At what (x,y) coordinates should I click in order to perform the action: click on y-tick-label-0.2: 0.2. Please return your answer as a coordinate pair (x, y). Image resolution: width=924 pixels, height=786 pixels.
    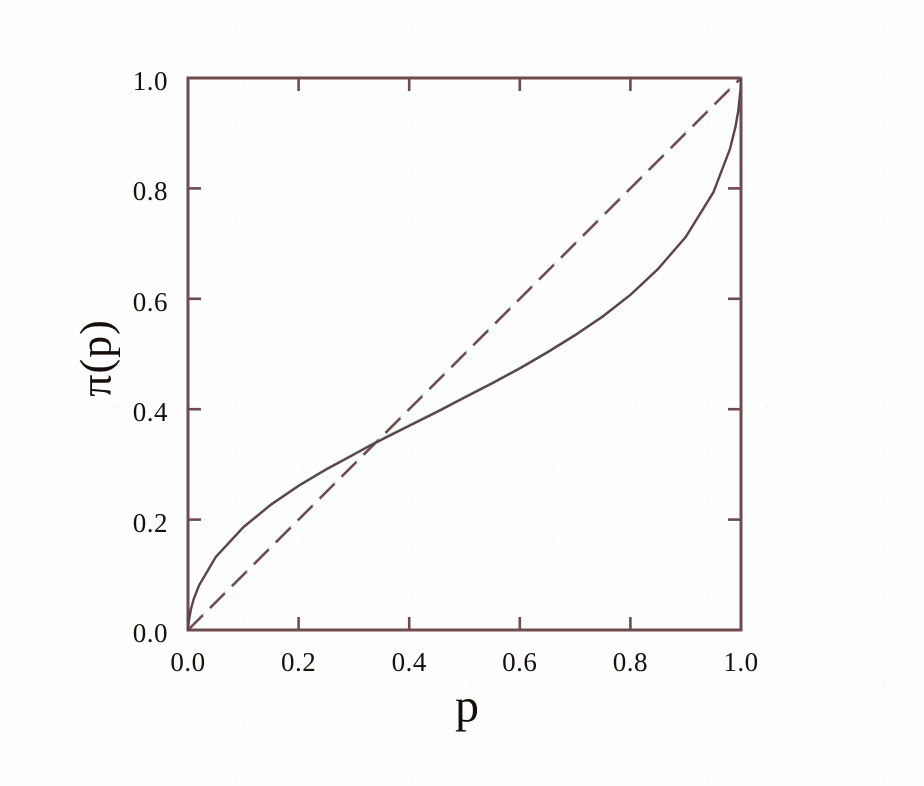
    Looking at the image, I should click on (150, 522).